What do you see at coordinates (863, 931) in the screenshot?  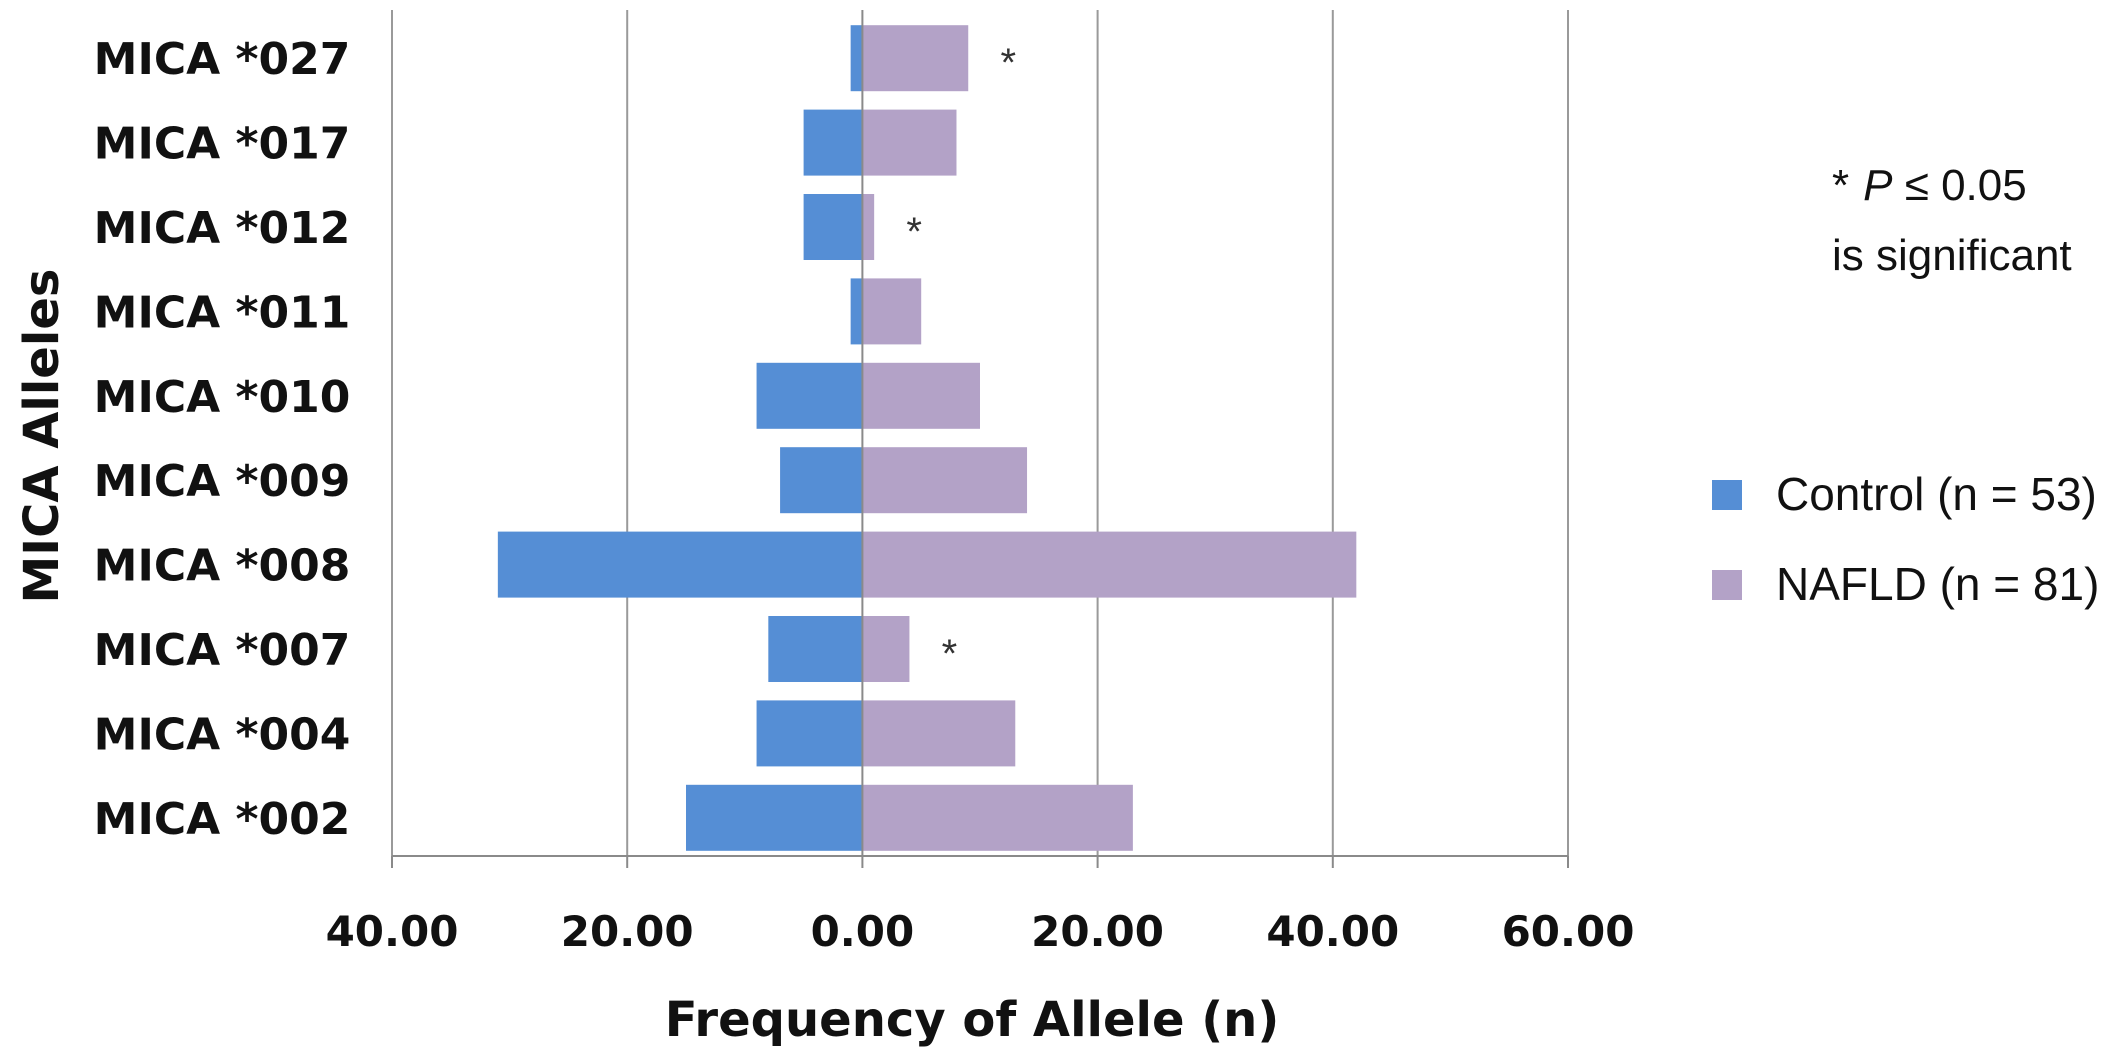 I see `x-tick-label: 0.00` at bounding box center [863, 931].